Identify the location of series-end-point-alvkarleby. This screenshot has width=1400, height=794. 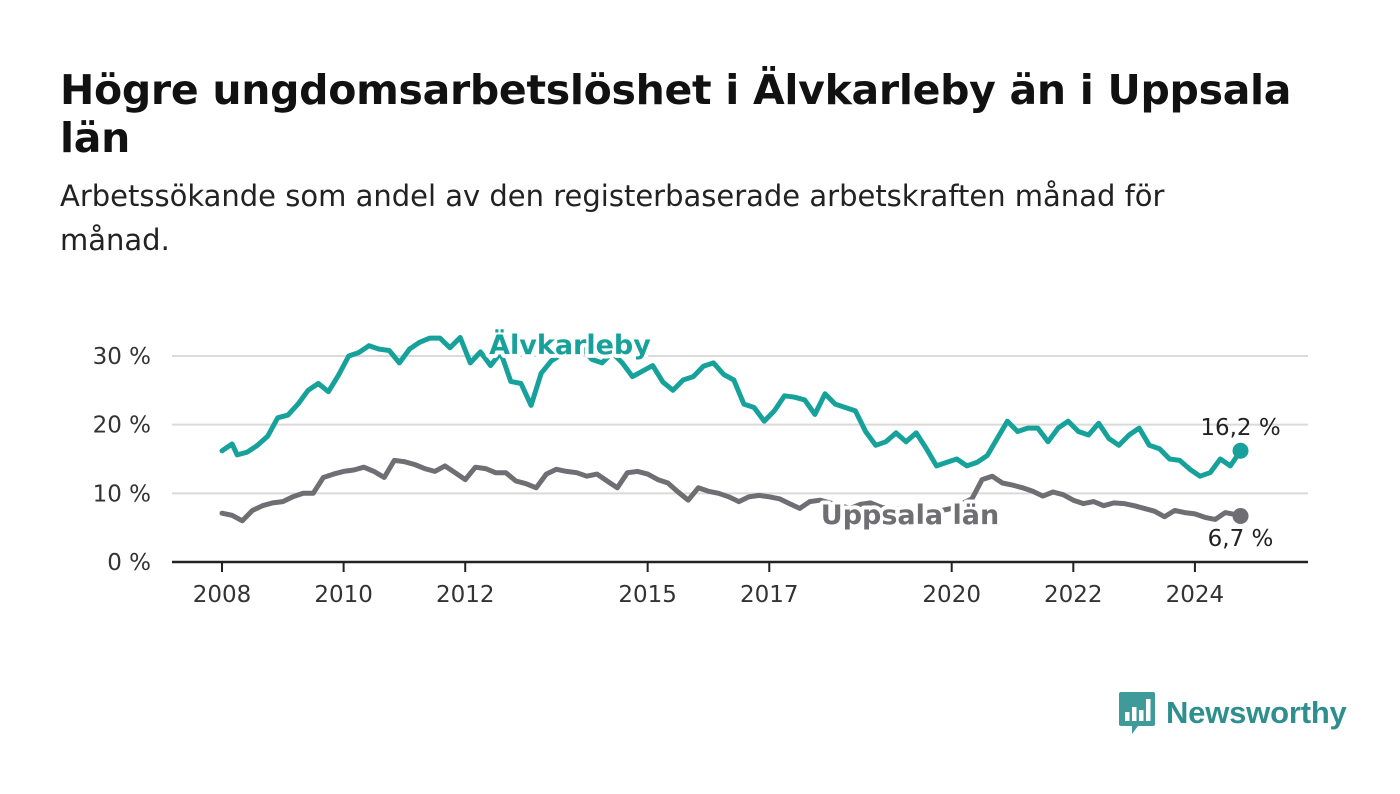
(1240, 450).